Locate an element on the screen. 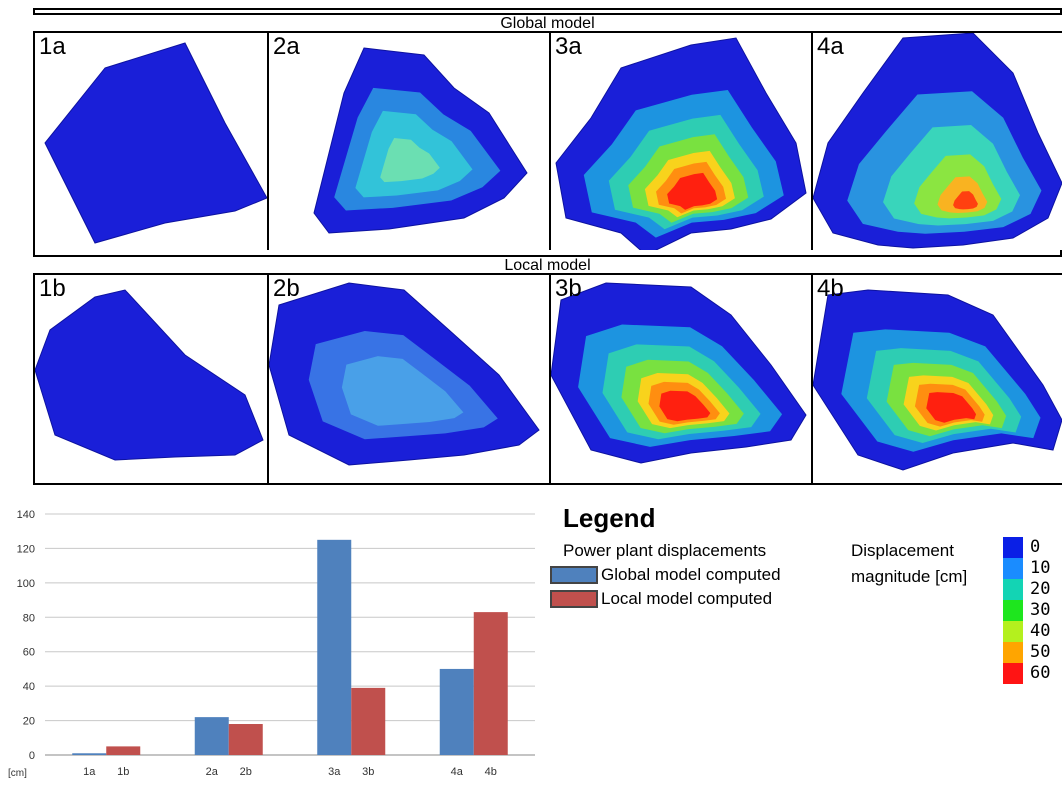  x-tick-label: 1b is located at coordinates (123, 772).